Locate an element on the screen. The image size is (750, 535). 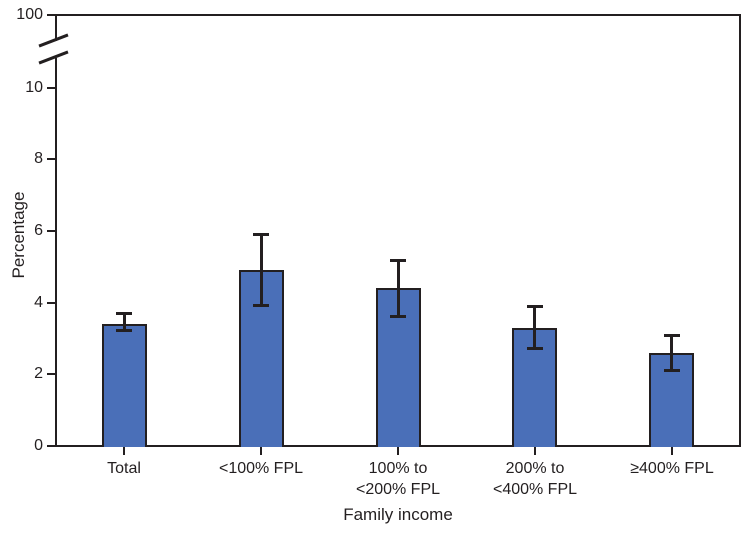
y-tick-label: 0 is located at coordinates (38, 445).